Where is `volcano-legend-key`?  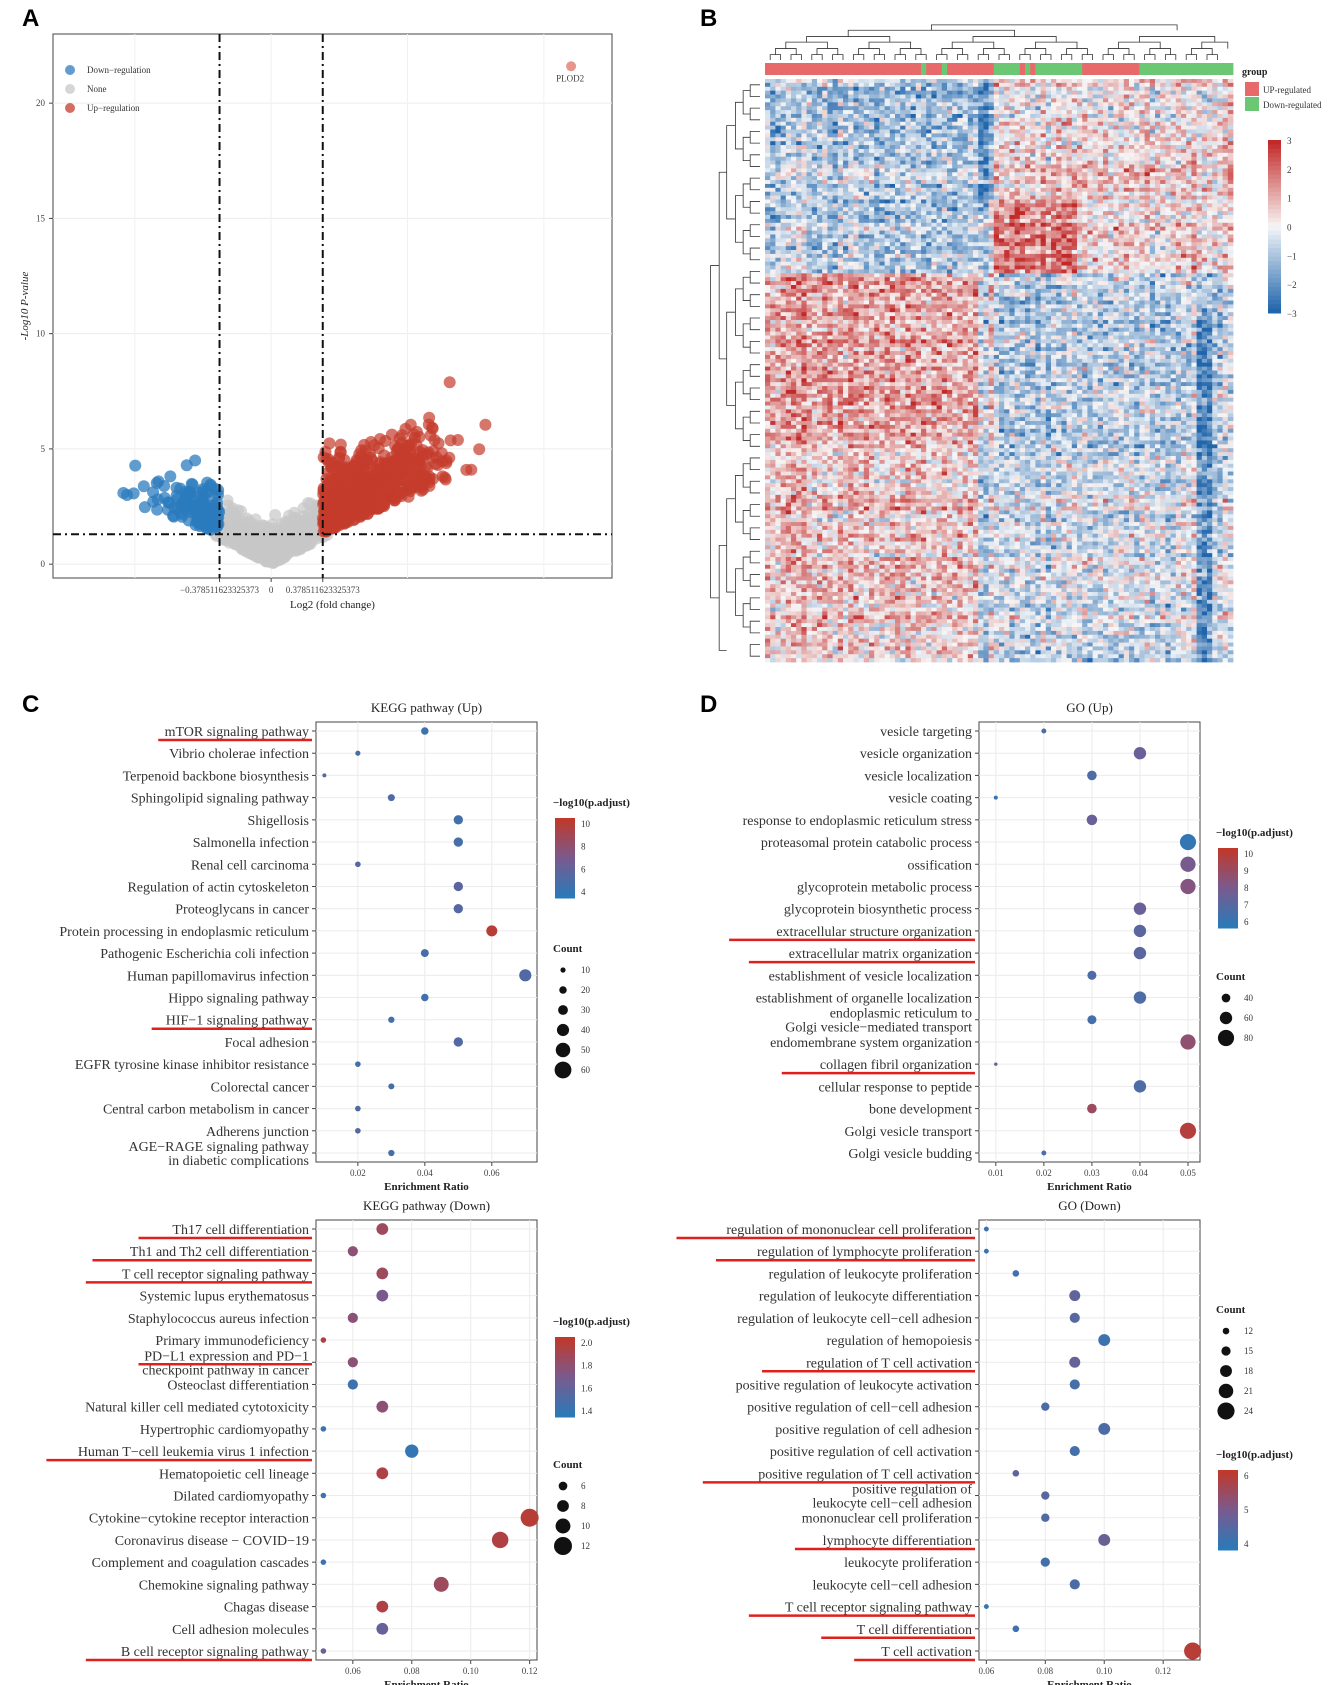
volcano-legend-key is located at coordinates (70, 70).